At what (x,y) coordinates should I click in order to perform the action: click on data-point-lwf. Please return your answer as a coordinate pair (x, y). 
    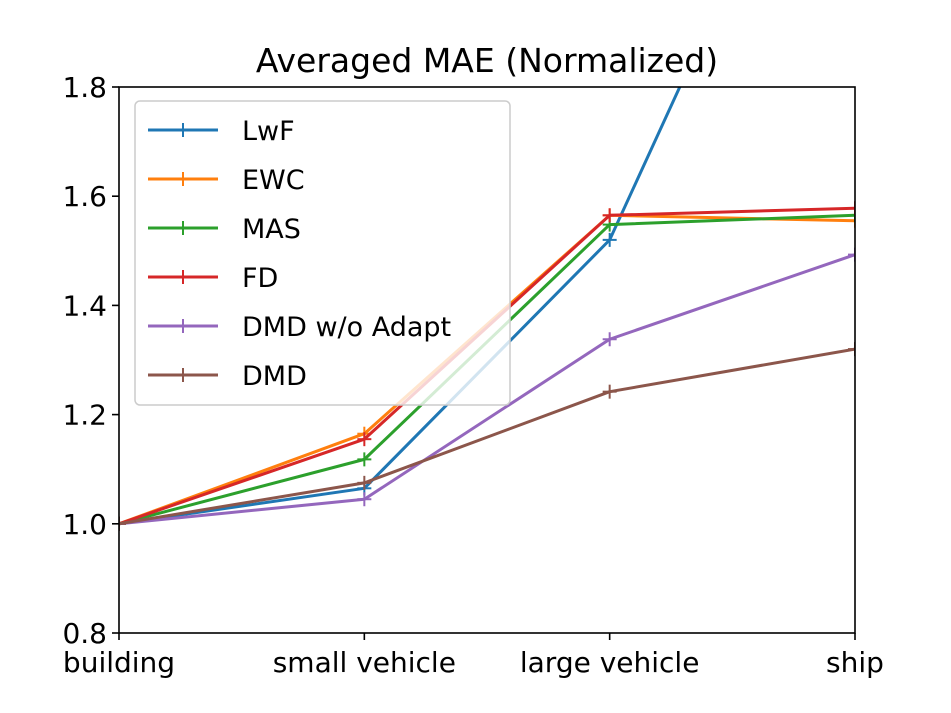
    Looking at the image, I should click on (609, 239).